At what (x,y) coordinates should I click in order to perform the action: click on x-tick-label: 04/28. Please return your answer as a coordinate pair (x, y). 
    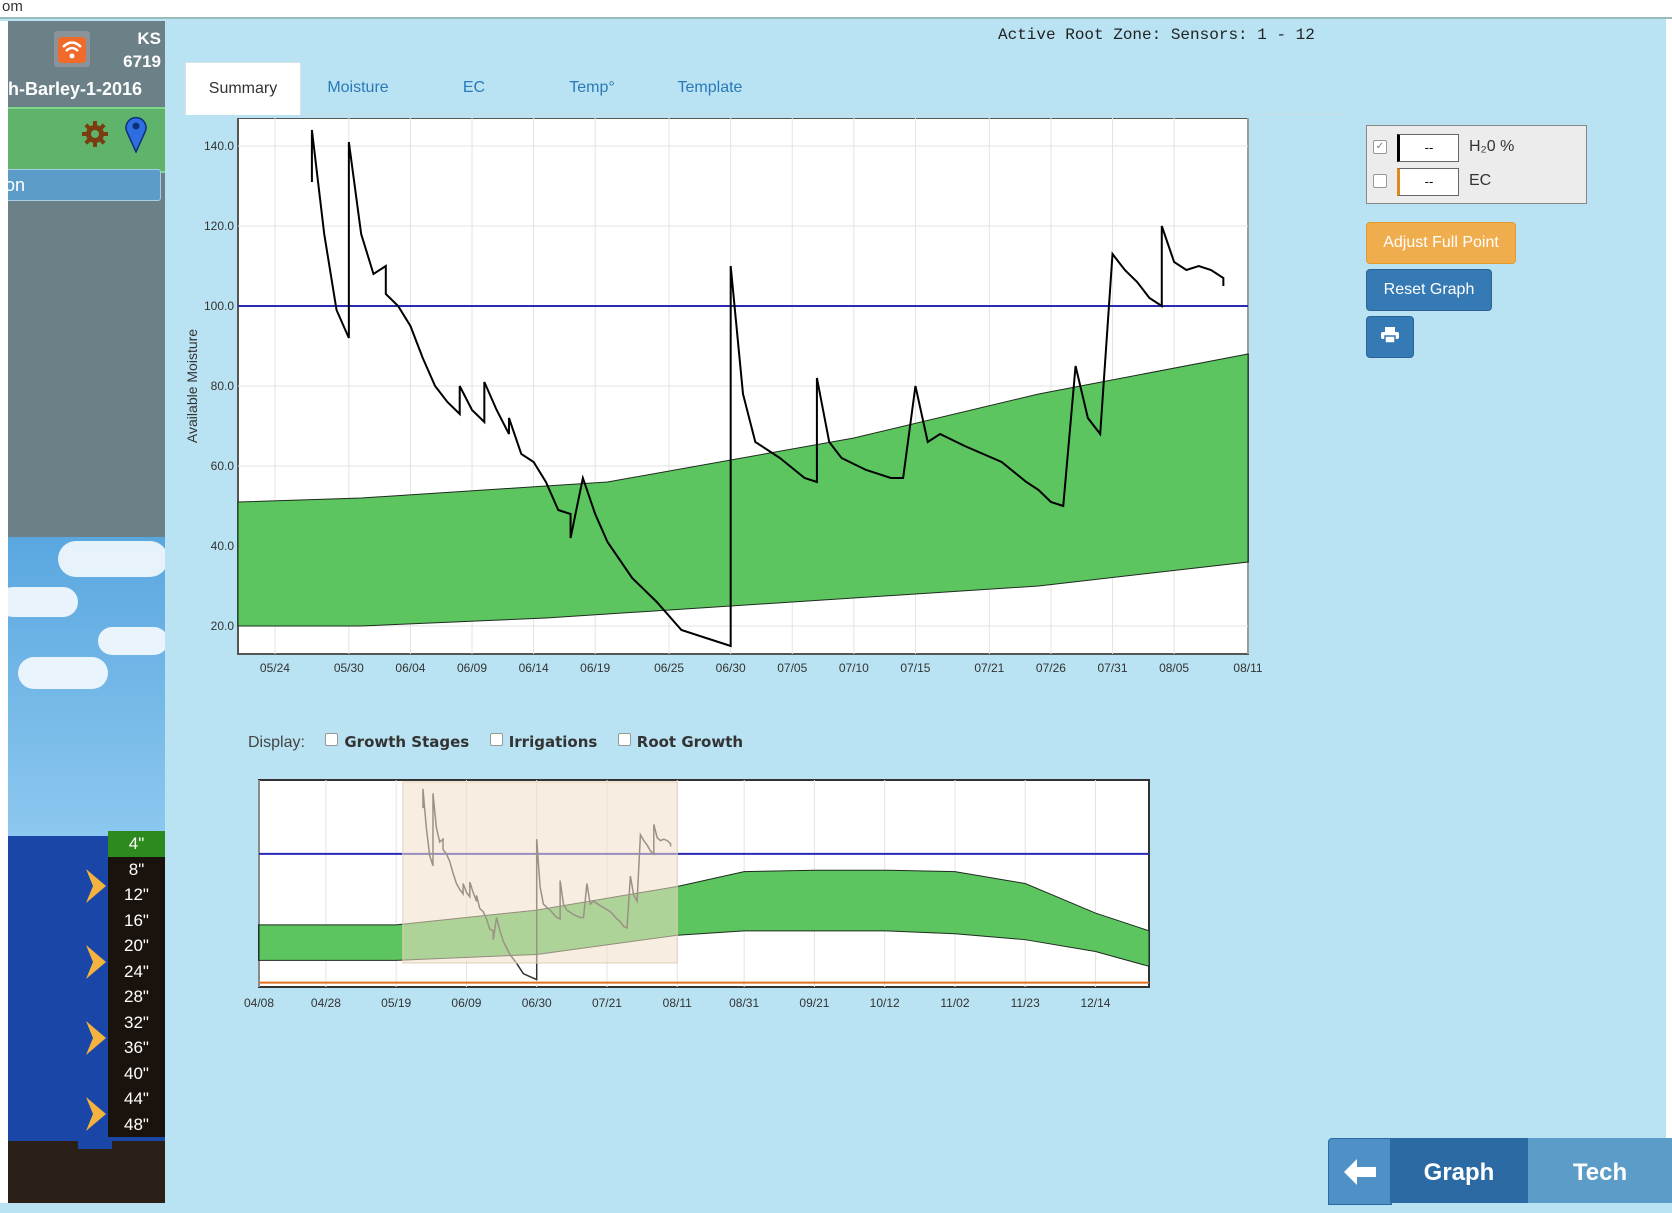
    Looking at the image, I should click on (326, 1003).